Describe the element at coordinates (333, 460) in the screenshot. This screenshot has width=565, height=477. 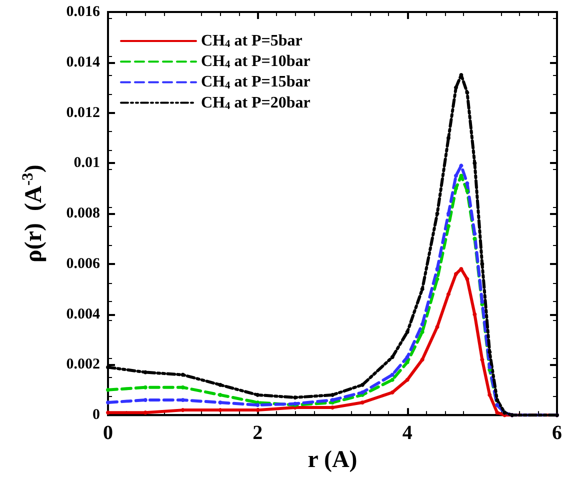
I see `x-axis-title: r (A)` at that location.